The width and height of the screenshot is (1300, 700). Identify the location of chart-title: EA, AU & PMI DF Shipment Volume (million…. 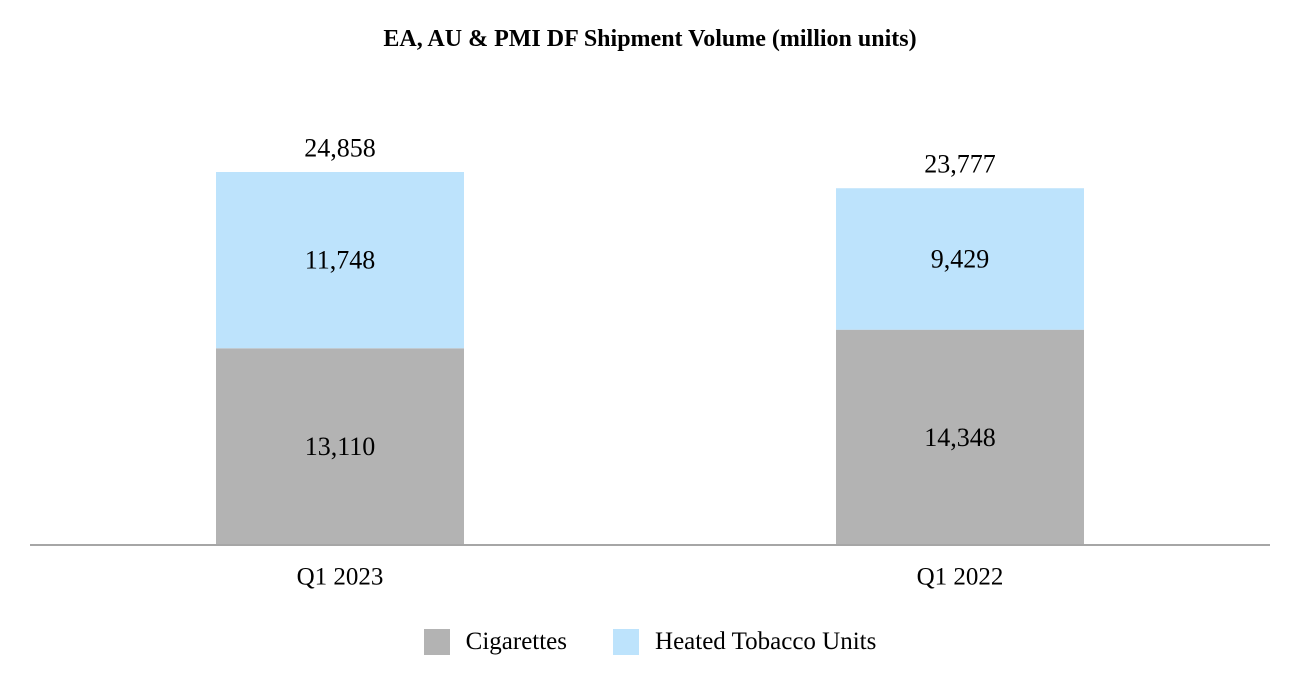
(650, 39).